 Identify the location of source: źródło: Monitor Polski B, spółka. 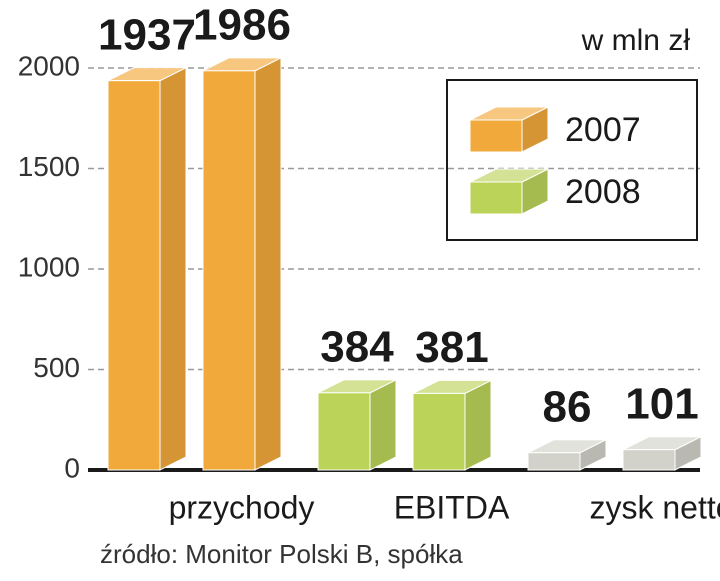
(281, 554).